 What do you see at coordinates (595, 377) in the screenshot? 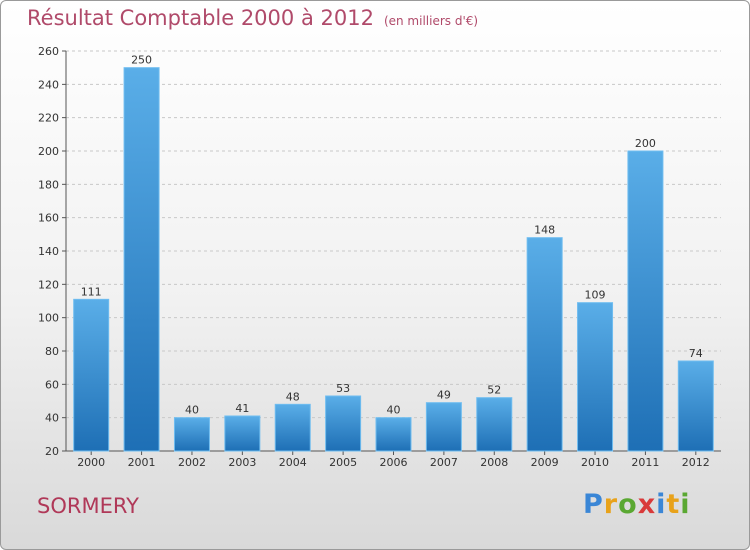
I see `bar-2010` at bounding box center [595, 377].